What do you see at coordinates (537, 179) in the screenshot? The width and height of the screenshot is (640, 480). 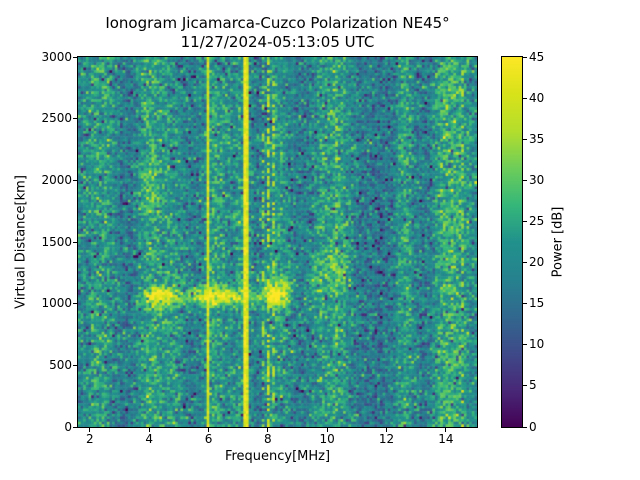 I see `colorbar-tick-label: 30` at bounding box center [537, 179].